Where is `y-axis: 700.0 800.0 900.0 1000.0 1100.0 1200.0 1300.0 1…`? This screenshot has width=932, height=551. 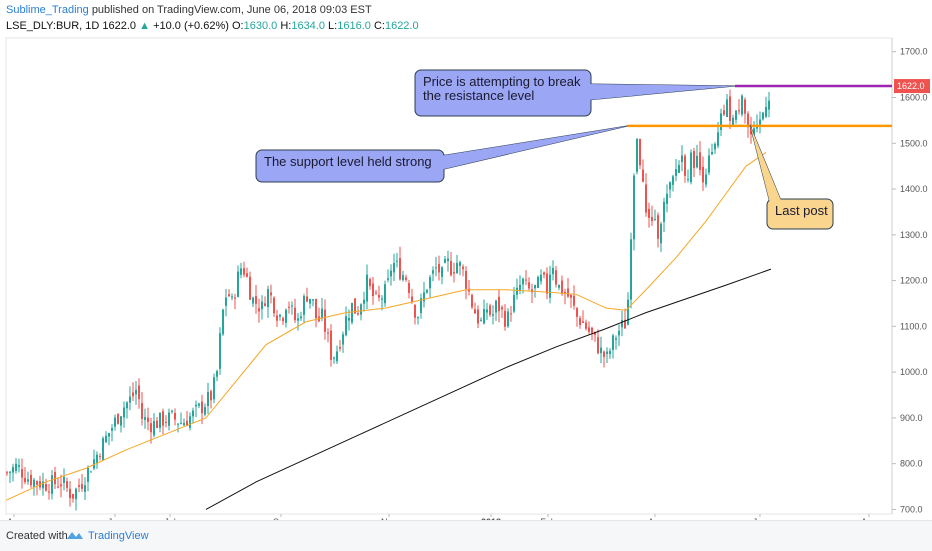 y-axis: 700.0 800.0 900.0 1000.0 1100.0 1200.0 1300.0 1… is located at coordinates (909, 276).